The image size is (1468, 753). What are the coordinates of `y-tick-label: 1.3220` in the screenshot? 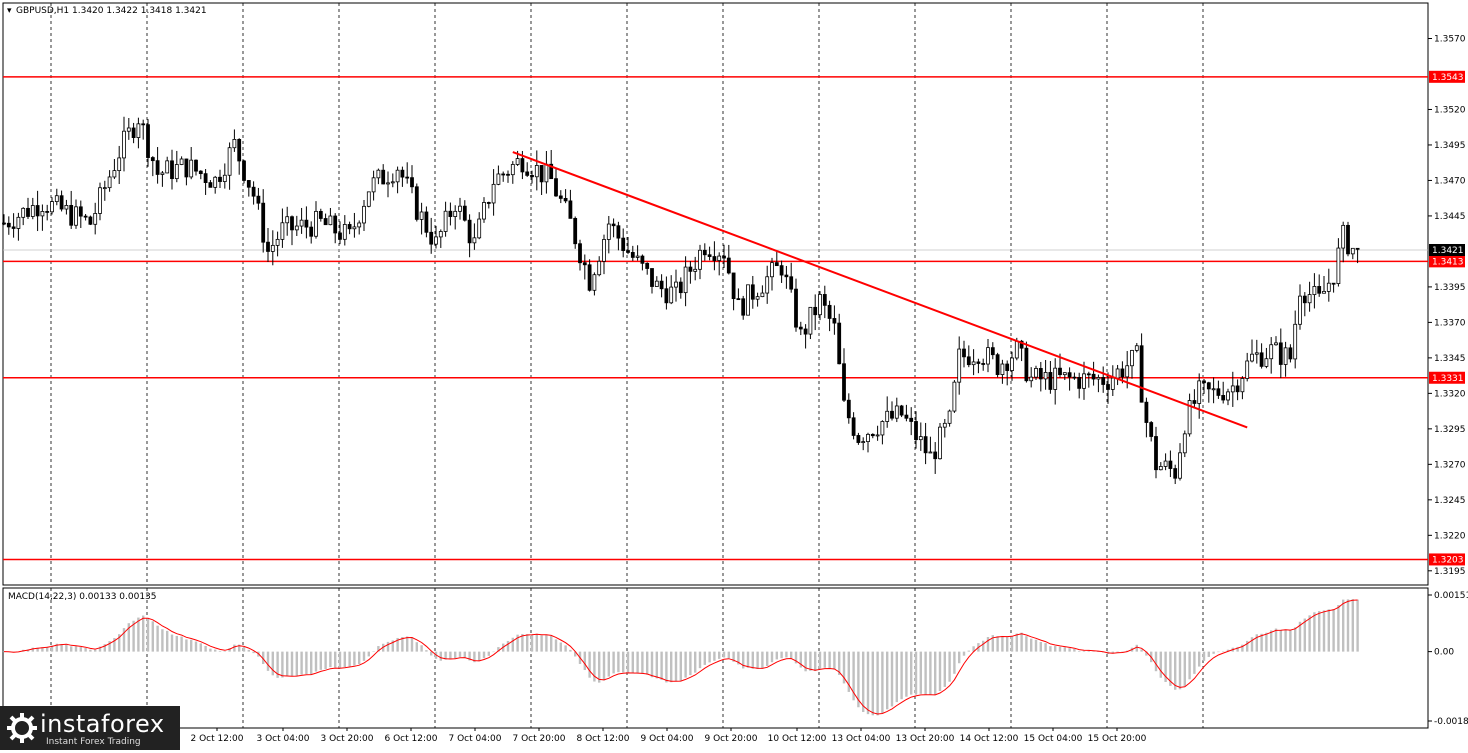 It's located at (1450, 536).